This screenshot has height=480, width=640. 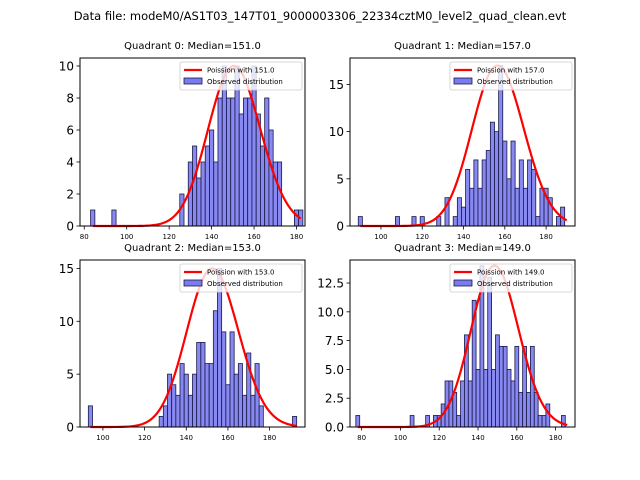 I want to click on y-tick-label: 6, so click(x=70, y=131).